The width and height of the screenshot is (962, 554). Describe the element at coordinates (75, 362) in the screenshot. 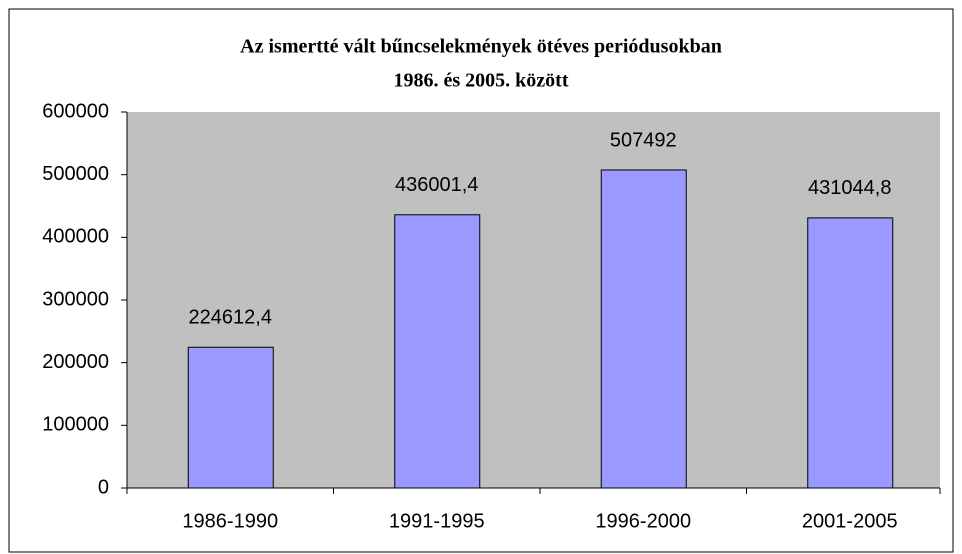

I see `y-tick-label: 200000` at that location.